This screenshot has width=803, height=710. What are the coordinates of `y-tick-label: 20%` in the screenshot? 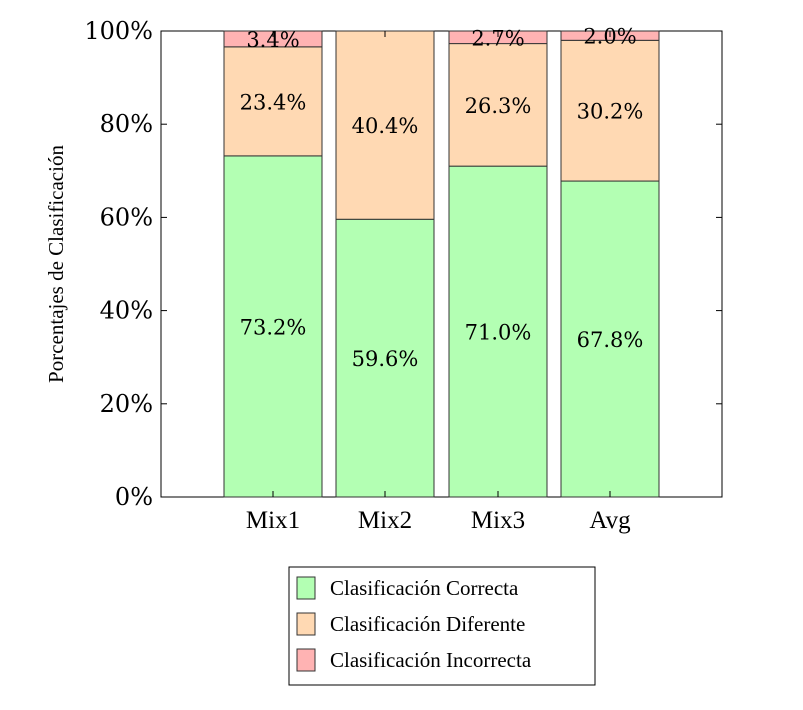 It's located at (126, 404).